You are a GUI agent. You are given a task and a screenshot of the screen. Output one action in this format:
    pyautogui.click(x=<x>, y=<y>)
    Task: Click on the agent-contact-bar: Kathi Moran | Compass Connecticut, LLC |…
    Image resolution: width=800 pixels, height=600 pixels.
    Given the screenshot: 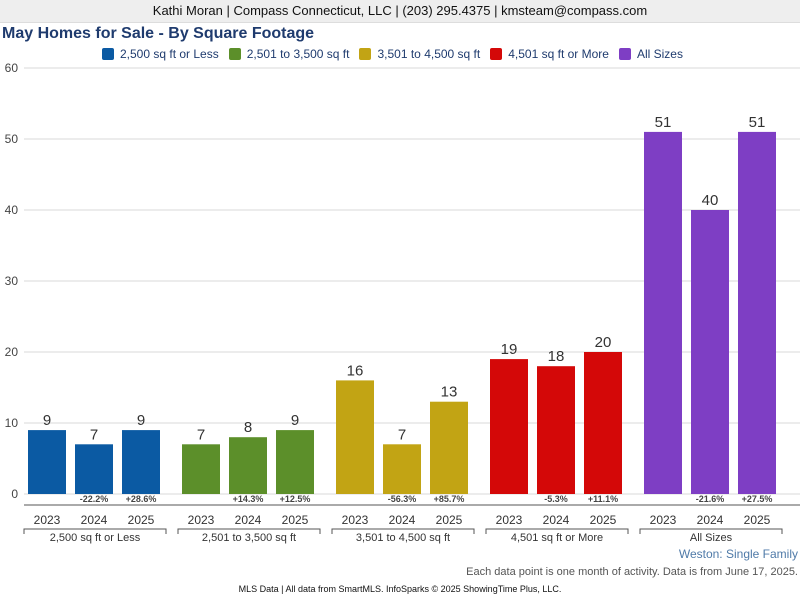 What is the action you would take?
    pyautogui.click(x=400, y=11)
    